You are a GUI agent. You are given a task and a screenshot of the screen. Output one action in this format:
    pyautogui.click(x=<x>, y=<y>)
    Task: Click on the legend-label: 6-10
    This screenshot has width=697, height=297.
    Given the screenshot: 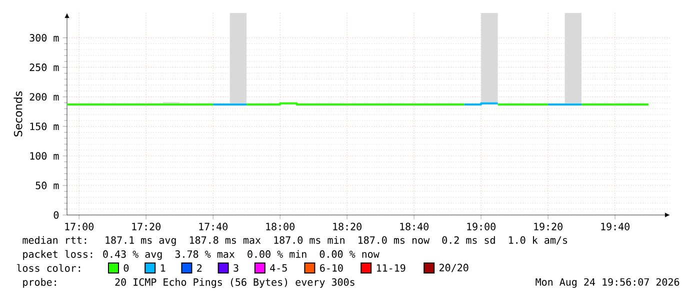 What is the action you would take?
    pyautogui.click(x=331, y=268)
    